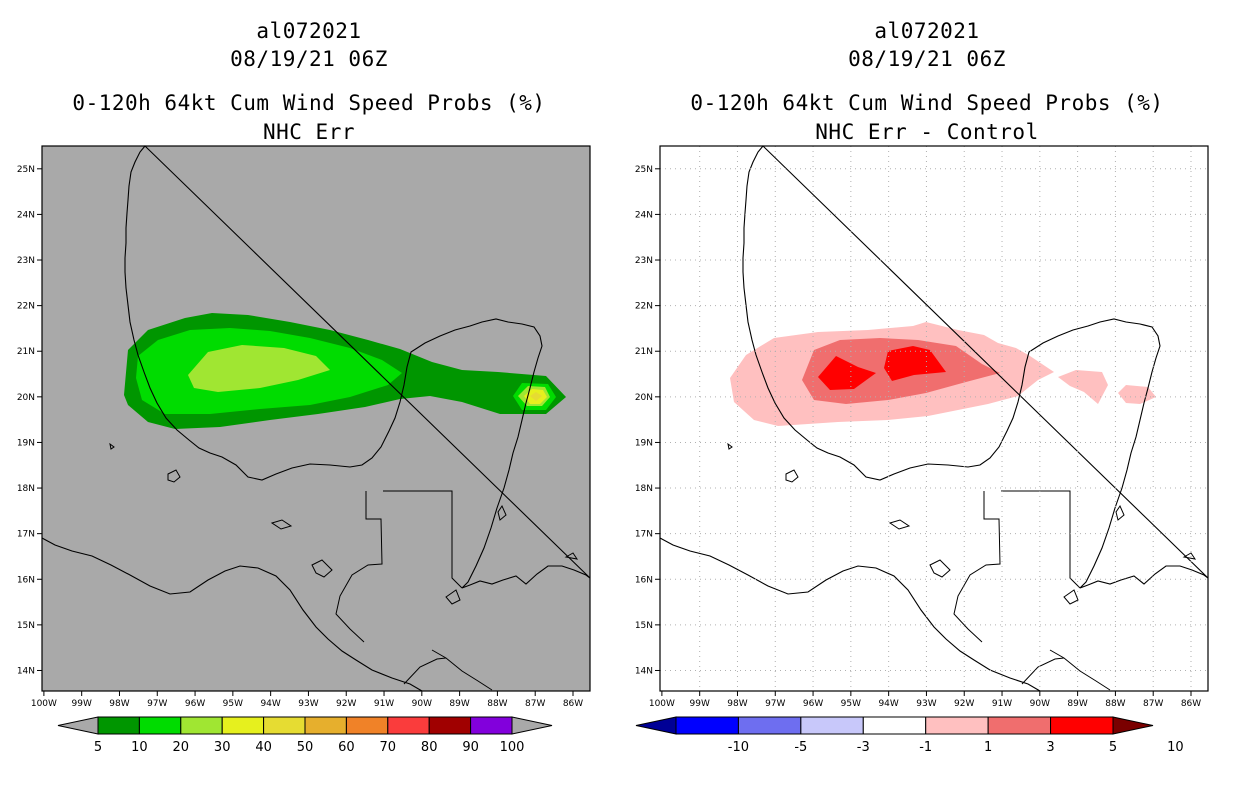 This screenshot has width=1236, height=800. Describe the element at coordinates (535, 704) in the screenshot. I see `lon-label: 87W` at that location.